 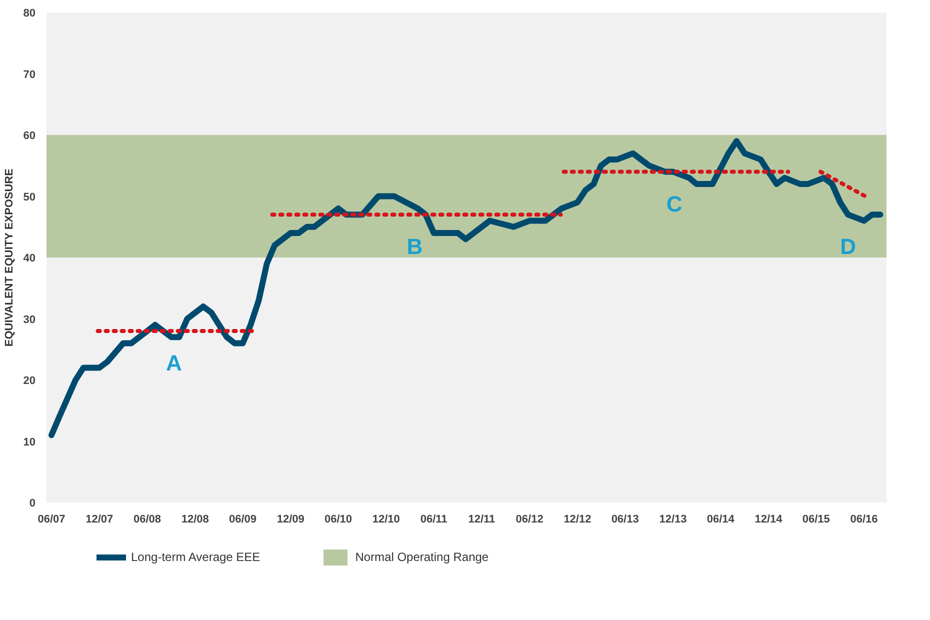 What do you see at coordinates (9, 257) in the screenshot?
I see `y-axis-title: EQUIVALENT EQUITY EXPOSURE` at bounding box center [9, 257].